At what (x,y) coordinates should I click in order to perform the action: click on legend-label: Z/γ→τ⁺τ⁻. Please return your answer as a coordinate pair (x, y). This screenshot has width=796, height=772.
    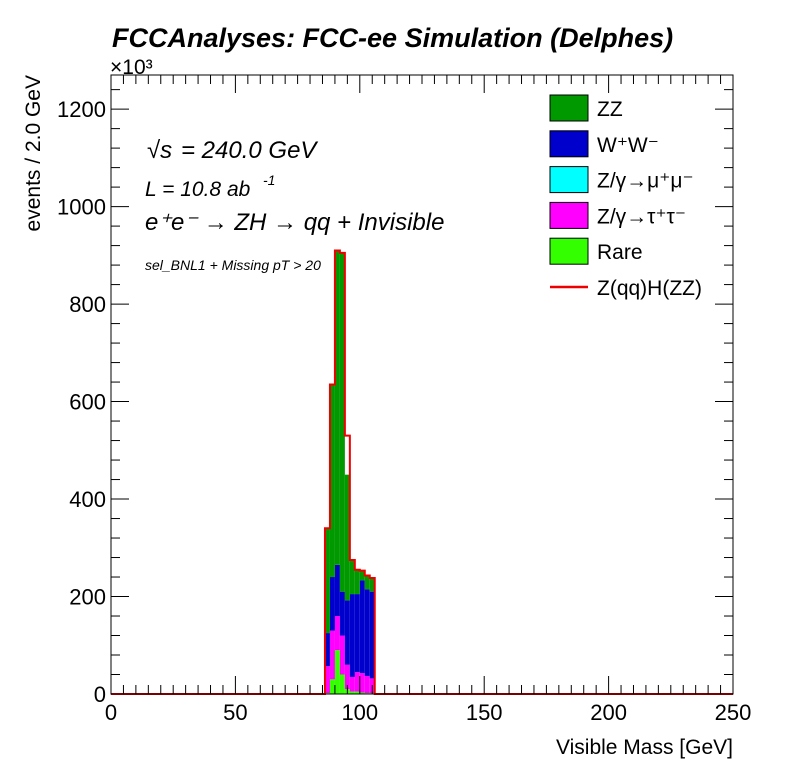
    Looking at the image, I should click on (641, 216).